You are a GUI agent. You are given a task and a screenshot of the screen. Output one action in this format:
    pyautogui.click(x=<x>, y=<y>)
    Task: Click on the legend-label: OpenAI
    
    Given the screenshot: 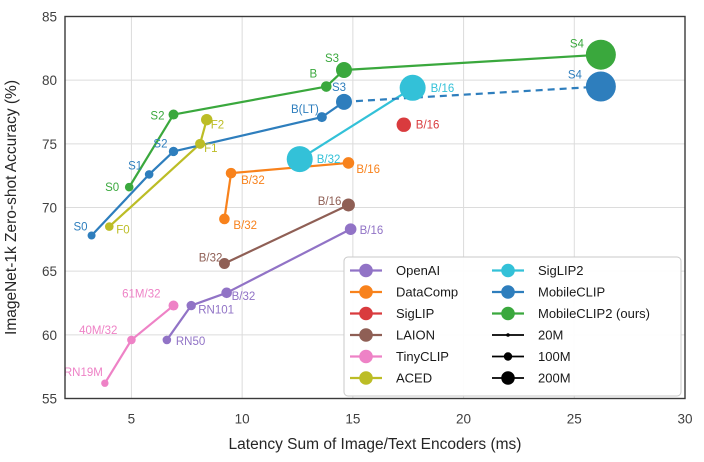 What is the action you would take?
    pyautogui.click(x=418, y=270)
    